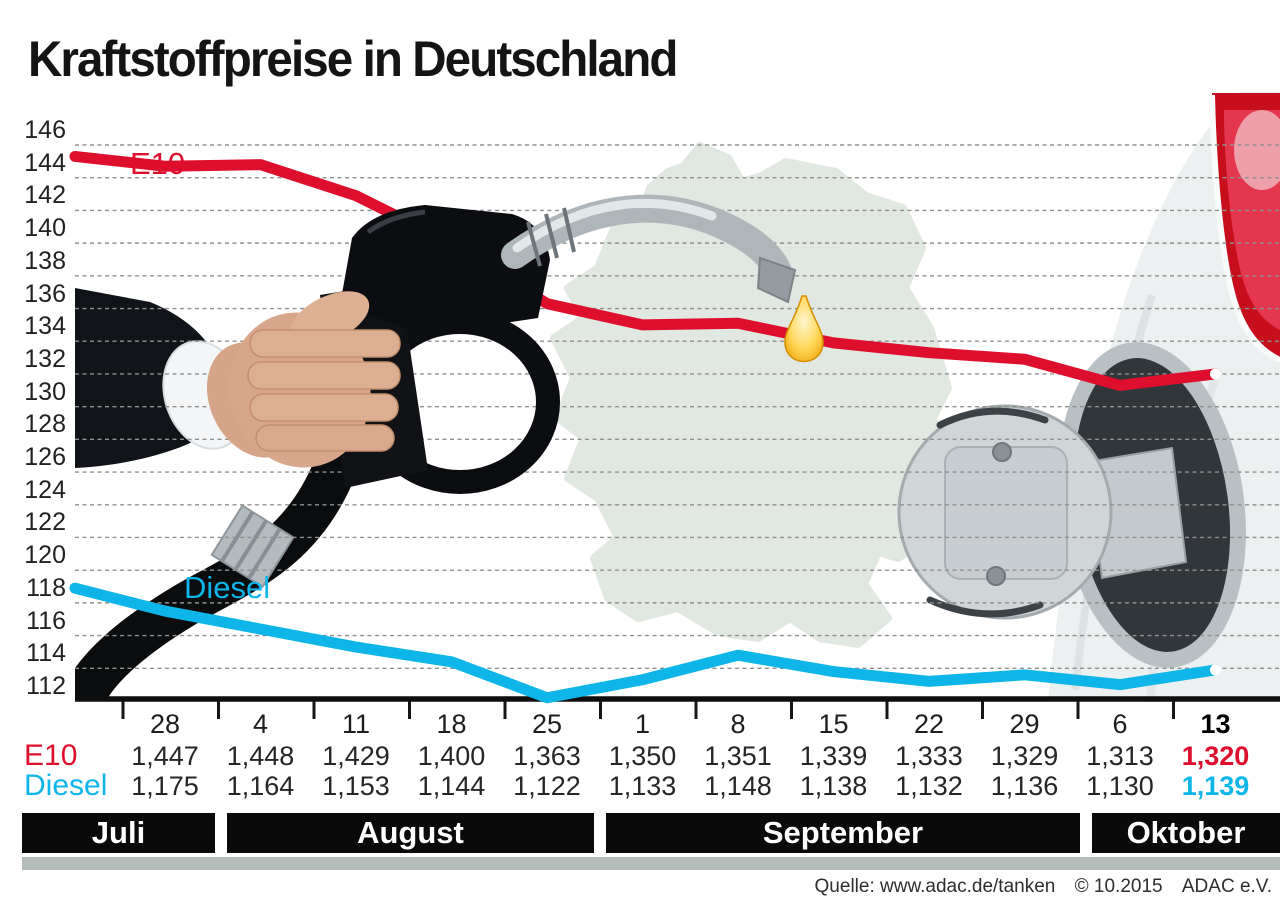 This screenshot has width=1280, height=905. I want to click on diesel-value-cell: 1,133, so click(642, 786).